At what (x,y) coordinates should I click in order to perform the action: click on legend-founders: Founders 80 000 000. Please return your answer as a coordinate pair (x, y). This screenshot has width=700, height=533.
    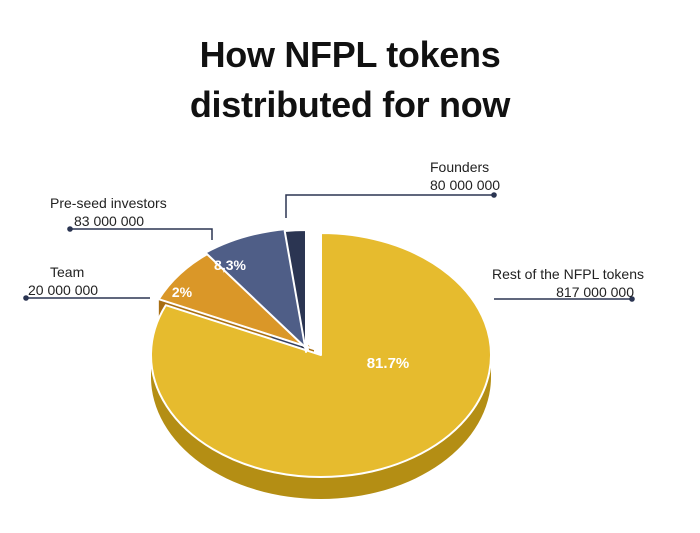
    Looking at the image, I should click on (458, 176).